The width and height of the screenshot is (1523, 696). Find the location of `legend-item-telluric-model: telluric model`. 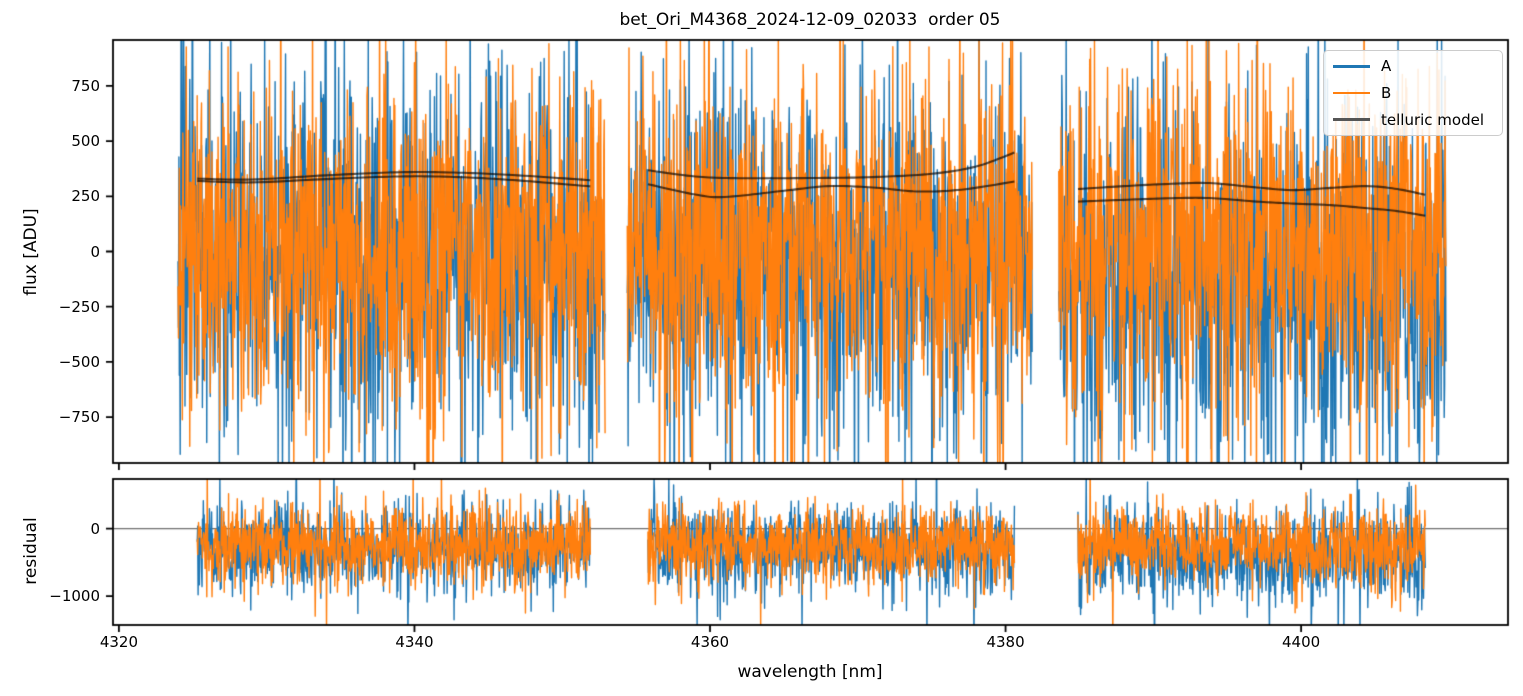

legend-item-telluric-model: telluric model is located at coordinates (1413, 120).